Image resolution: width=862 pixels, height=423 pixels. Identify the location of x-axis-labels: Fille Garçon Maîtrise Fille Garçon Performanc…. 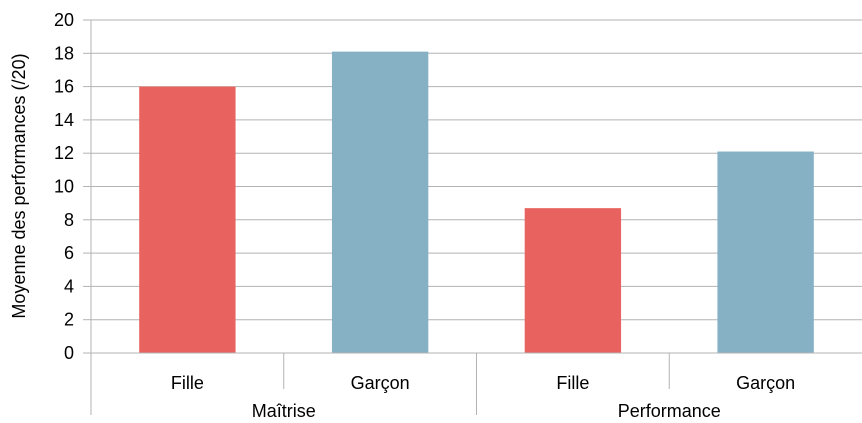
(483, 397).